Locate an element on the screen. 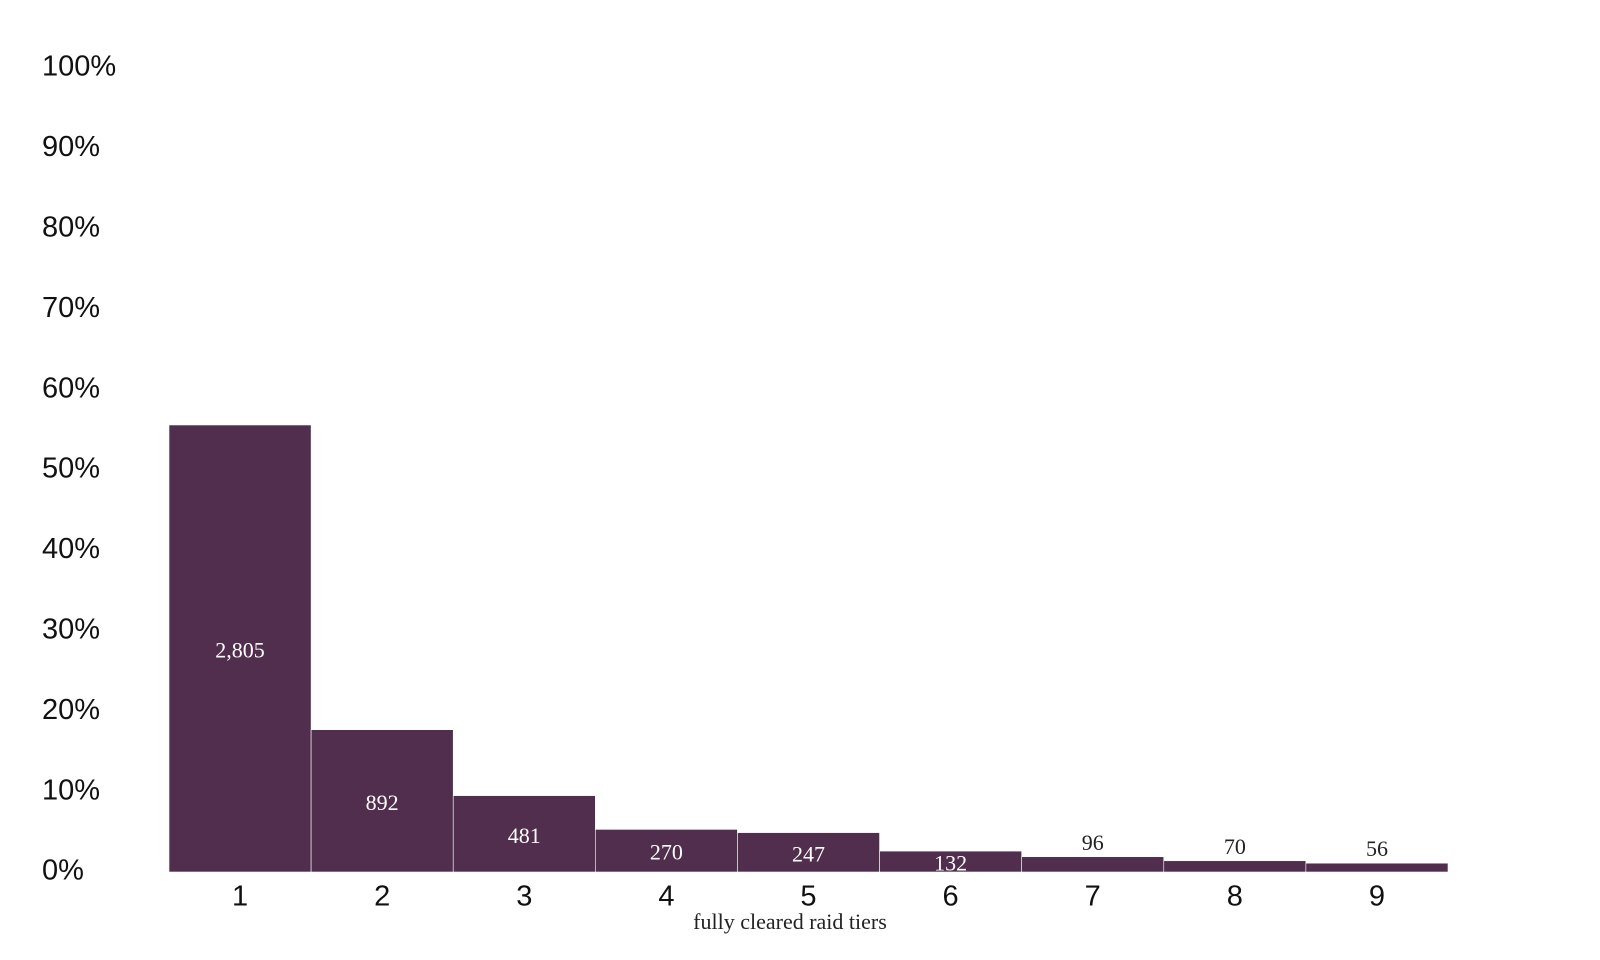 The width and height of the screenshot is (1600, 960). y-tick-label: 20% is located at coordinates (71, 710).